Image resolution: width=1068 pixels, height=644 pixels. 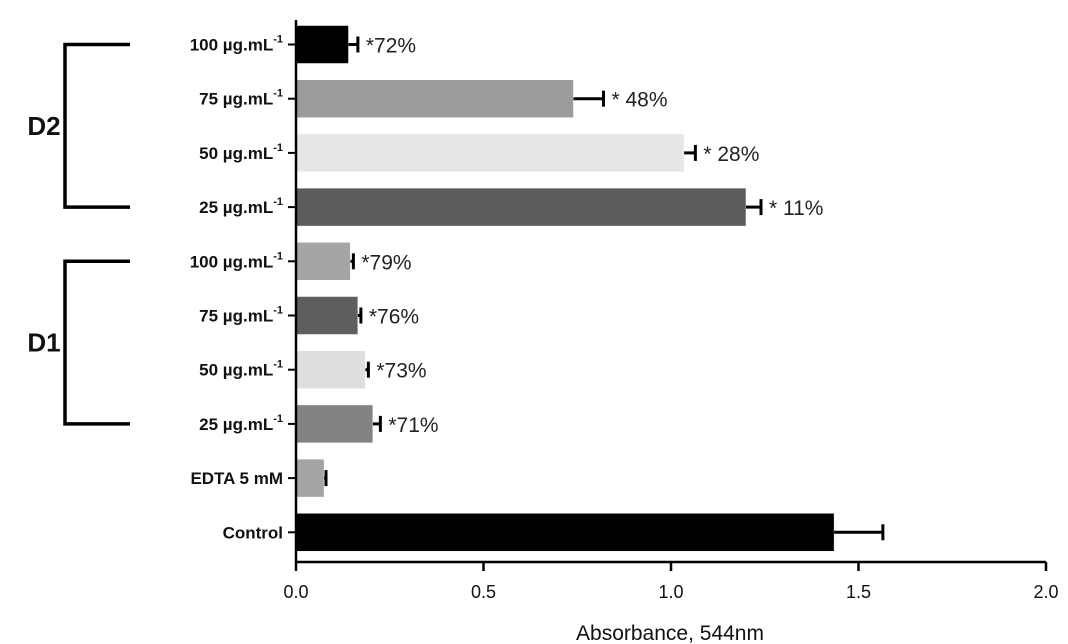 What do you see at coordinates (236, 478) in the screenshot?
I see `category-label: EDTA 5 mM` at bounding box center [236, 478].